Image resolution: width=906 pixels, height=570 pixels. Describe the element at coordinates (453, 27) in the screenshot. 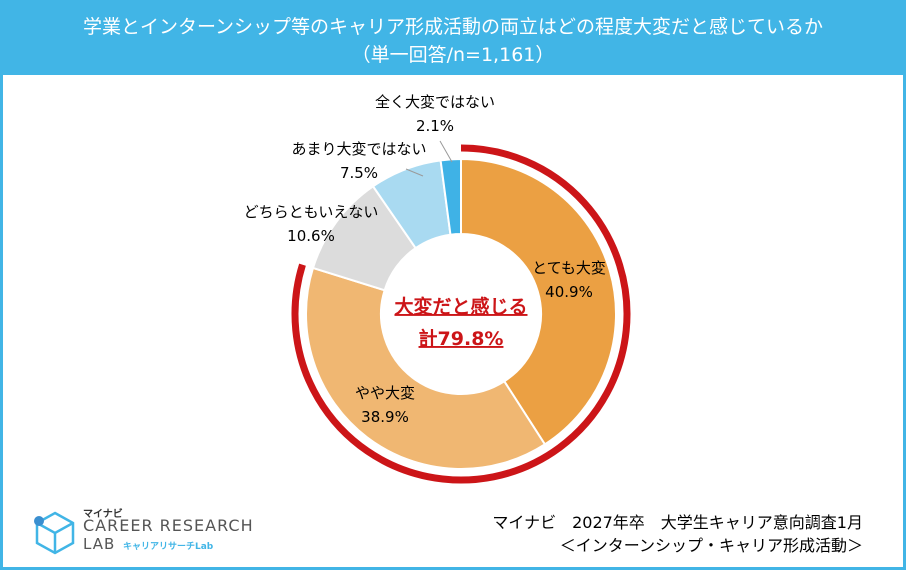

I see `chart-title: 学業とインターンシップ等のキャリア形成活動の両立はどの程度大変だと感じているか` at that location.